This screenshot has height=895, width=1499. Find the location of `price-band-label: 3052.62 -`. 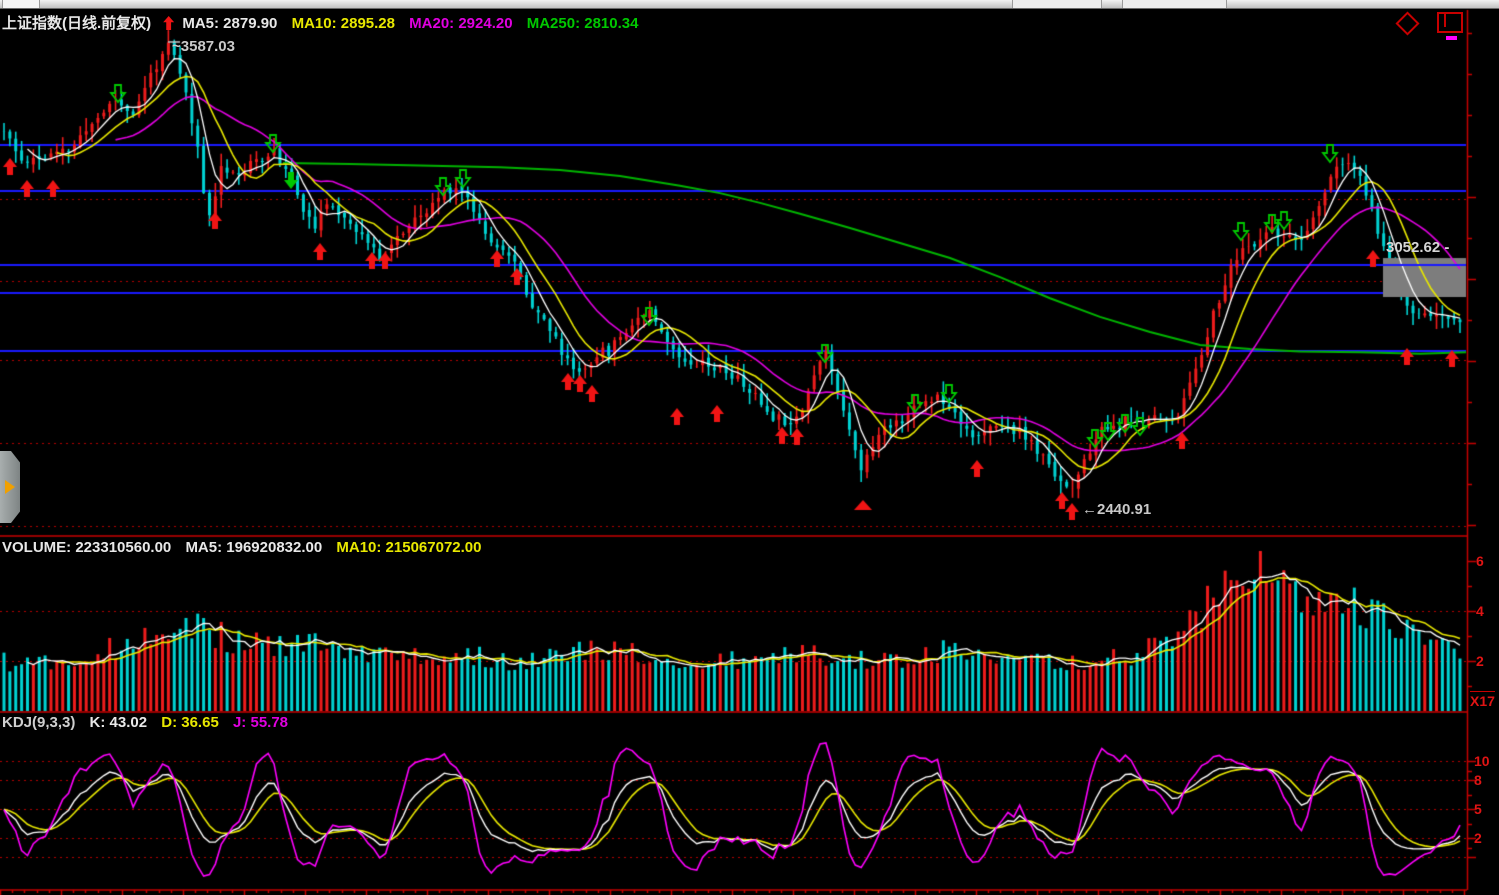

price-band-label: 3052.62 - is located at coordinates (1418, 247).